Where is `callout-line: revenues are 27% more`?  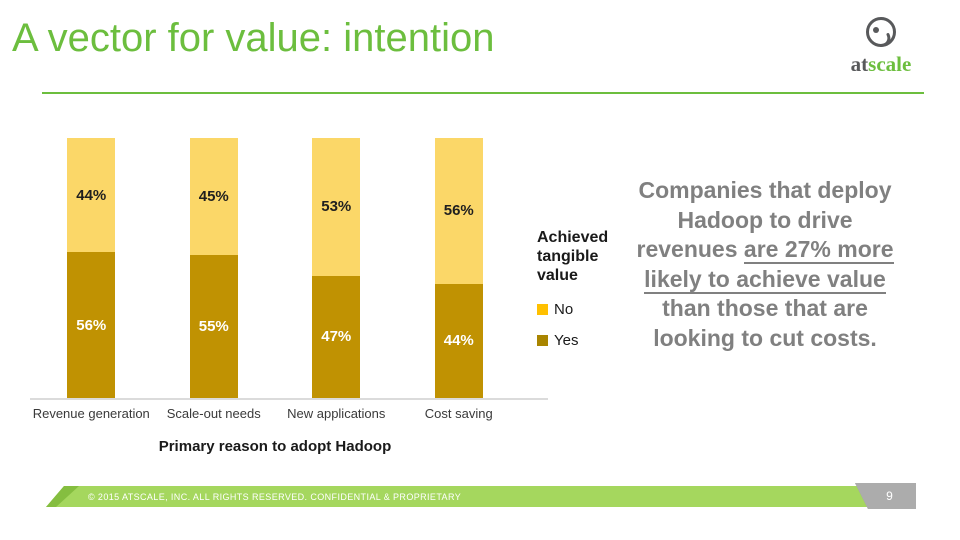 callout-line: revenues are 27% more is located at coordinates (765, 250).